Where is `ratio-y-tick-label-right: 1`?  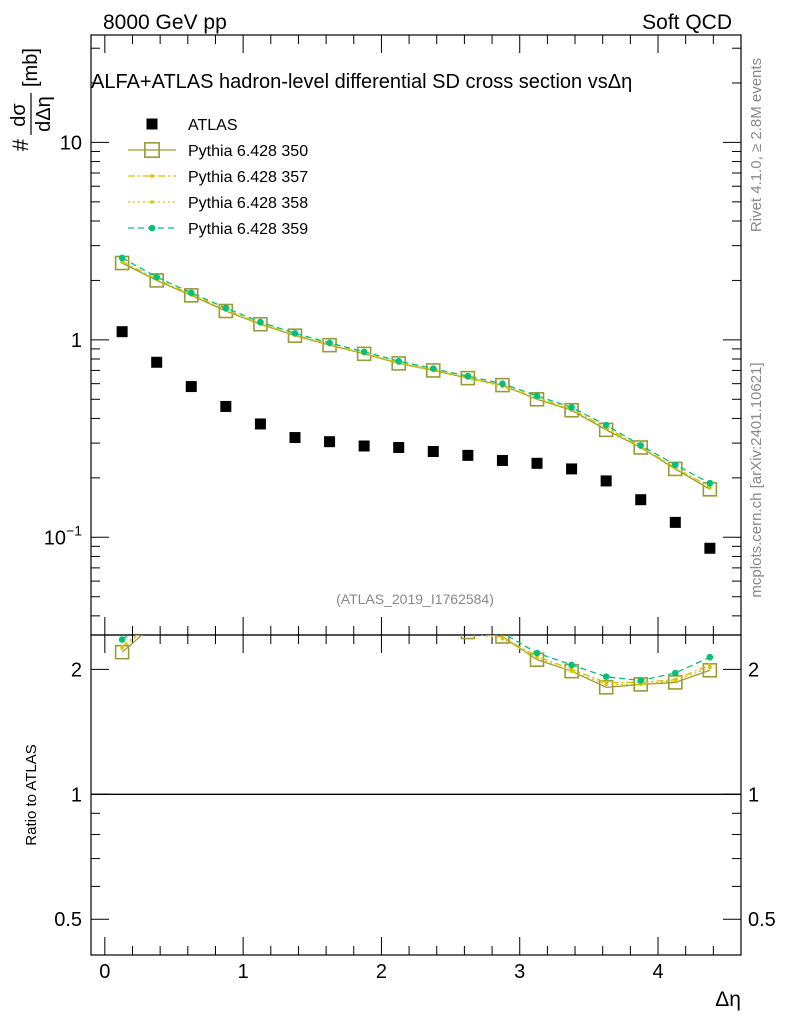 ratio-y-tick-label-right: 1 is located at coordinates (753, 795).